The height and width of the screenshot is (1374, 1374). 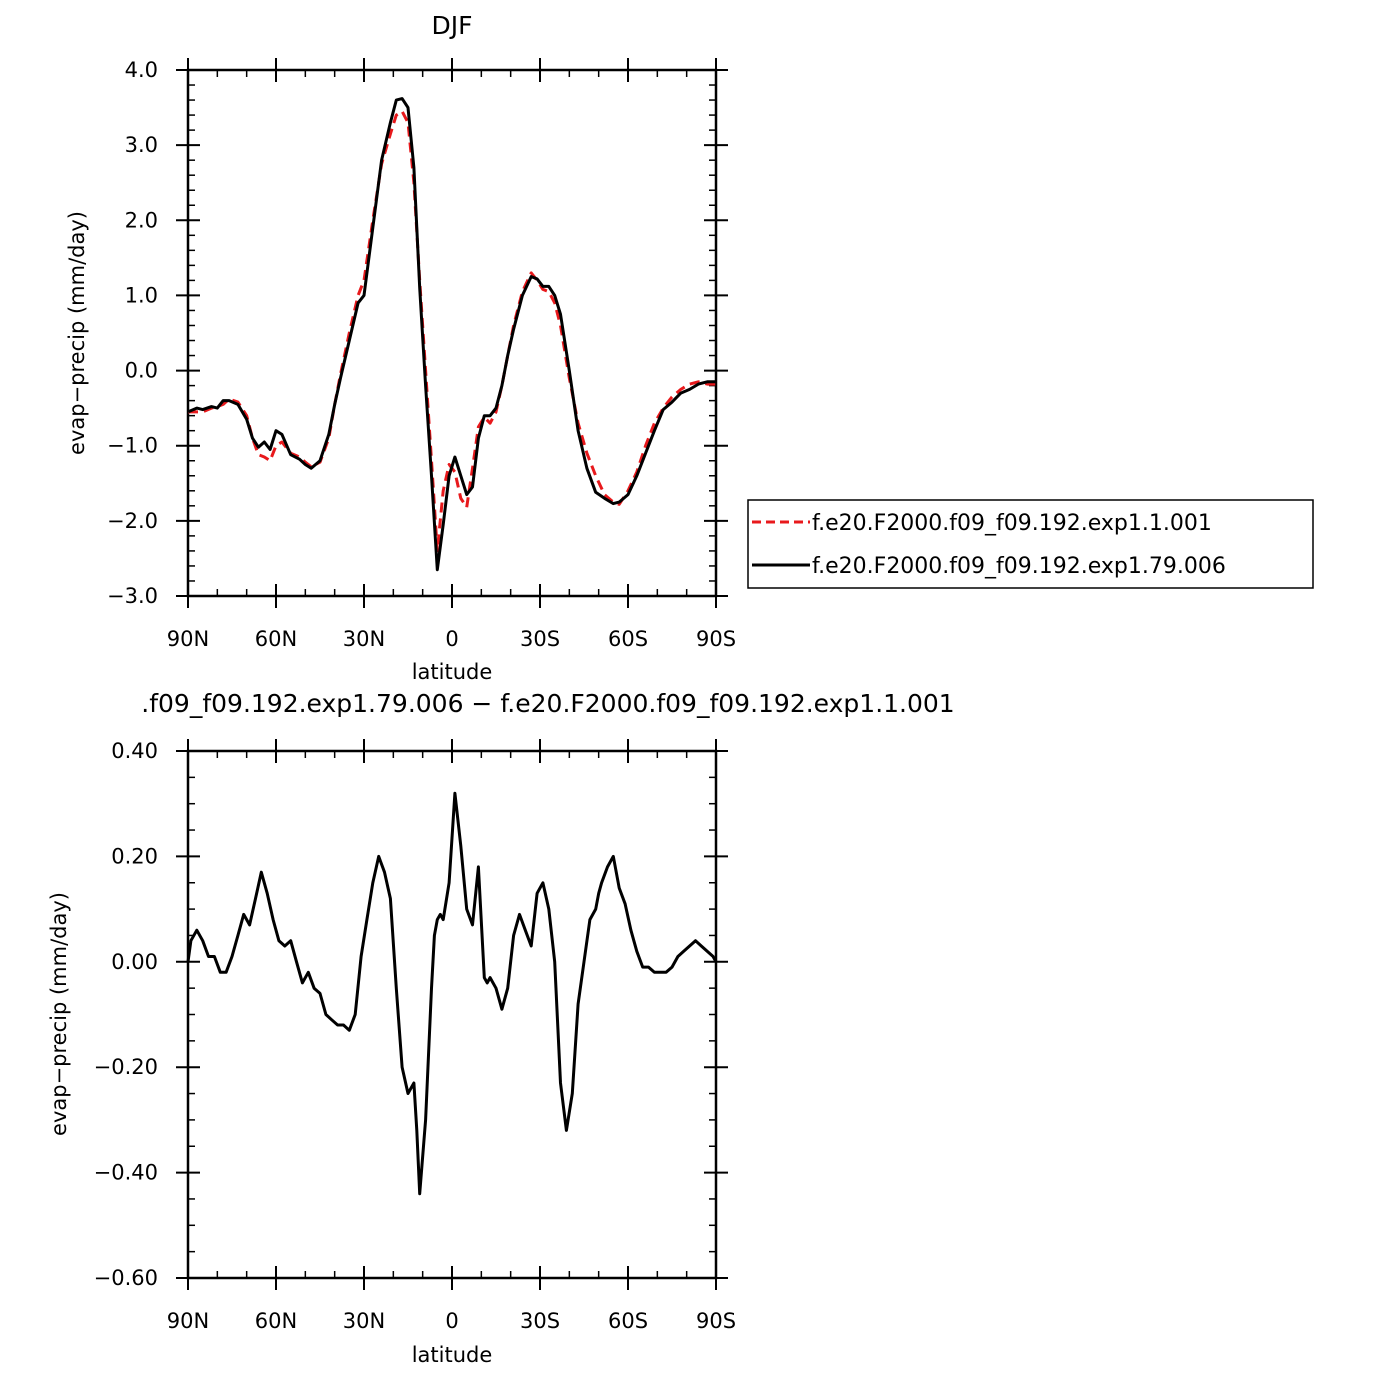 I want to click on legend-label-exp1-79-006: f.e20.F2000.f09_f09.192.exp1.79.006, so click(x=1019, y=566).